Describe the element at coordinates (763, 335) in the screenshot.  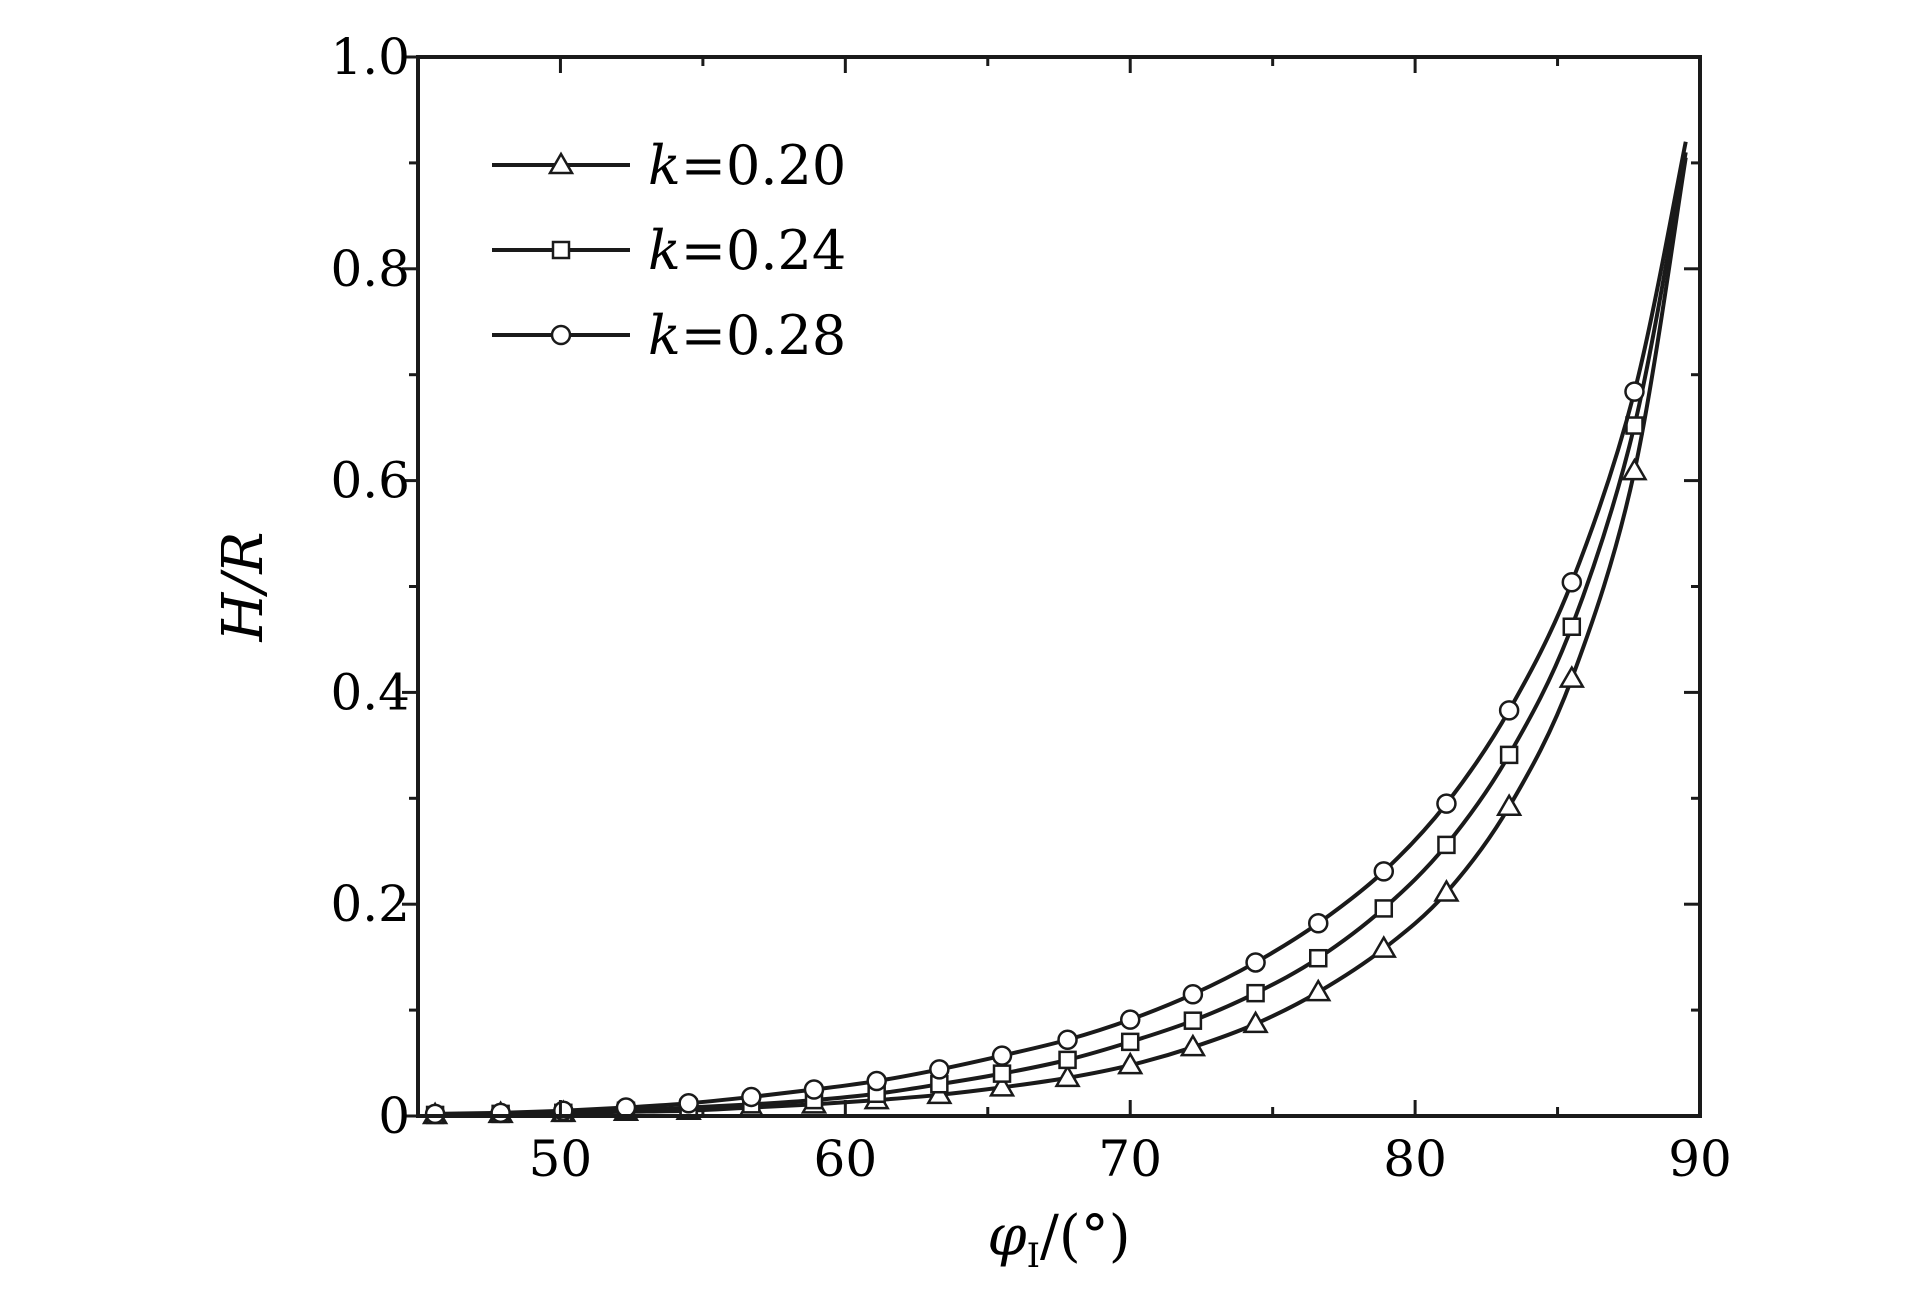
I see `legend-value: =0.28` at that location.